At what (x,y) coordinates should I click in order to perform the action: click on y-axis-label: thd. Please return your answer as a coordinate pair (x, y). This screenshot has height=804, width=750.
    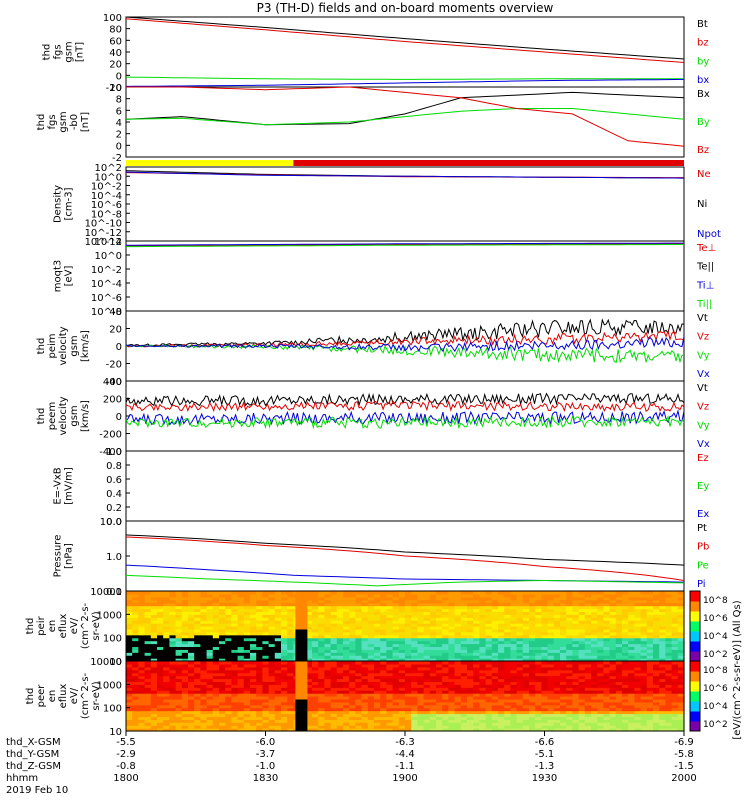
    Looking at the image, I should click on (41, 416).